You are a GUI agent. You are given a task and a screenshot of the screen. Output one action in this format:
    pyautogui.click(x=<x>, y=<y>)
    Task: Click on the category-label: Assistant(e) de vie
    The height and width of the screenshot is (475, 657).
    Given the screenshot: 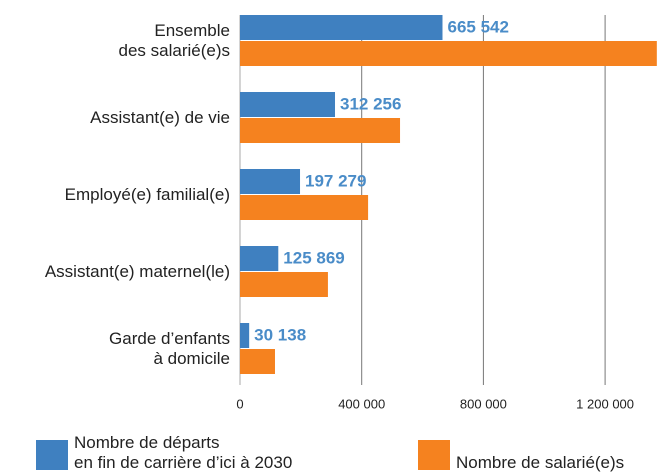 What is the action you would take?
    pyautogui.click(x=160, y=117)
    